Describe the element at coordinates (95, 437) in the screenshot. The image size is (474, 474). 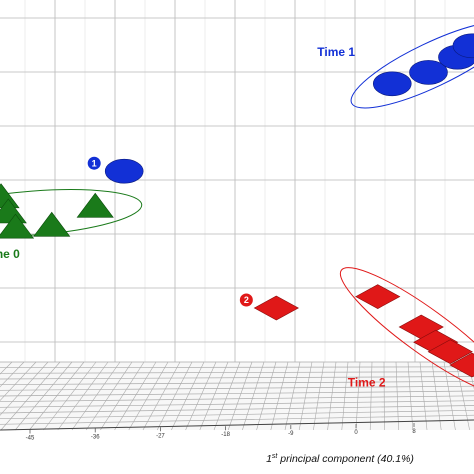
I see `x-tick-label: -36` at that location.